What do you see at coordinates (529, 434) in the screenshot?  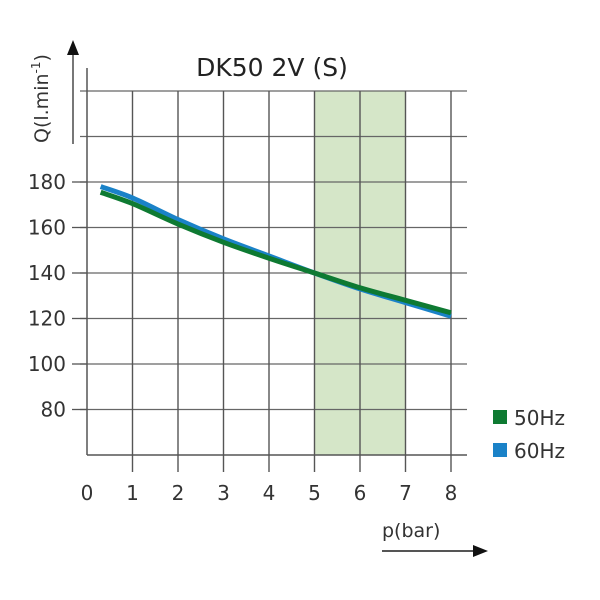 I see `legend: 50Hz 60Hz` at bounding box center [529, 434].